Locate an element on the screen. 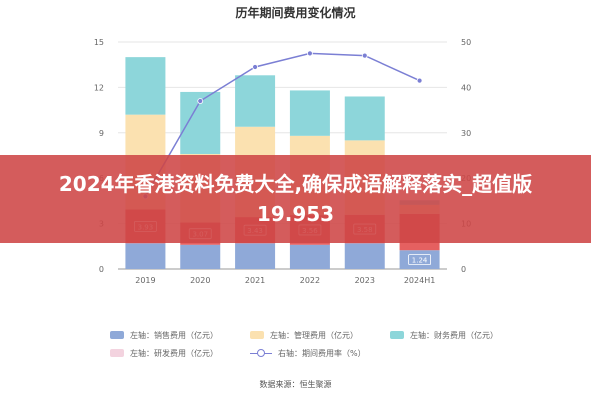 This screenshot has width=591, height=400. x-tick-label: 2020 is located at coordinates (200, 280).